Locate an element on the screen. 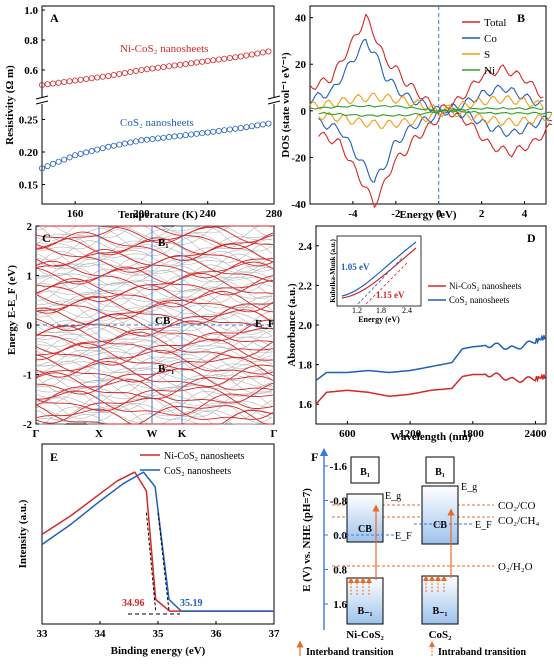  y-tick-label: 2.0 is located at coordinates (305, 326).